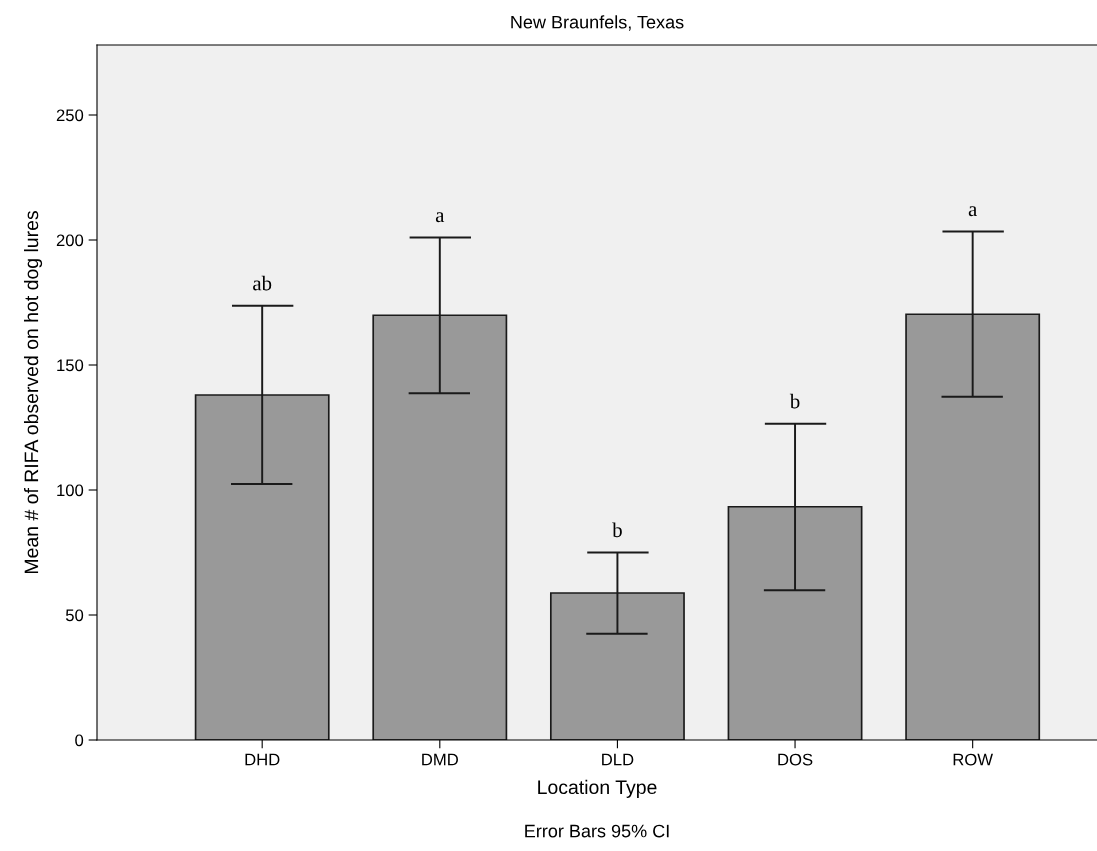 Image resolution: width=1097 pixels, height=851 pixels. What do you see at coordinates (597, 23) in the screenshot?
I see `chart-title: New Braunfels, Texas` at bounding box center [597, 23].